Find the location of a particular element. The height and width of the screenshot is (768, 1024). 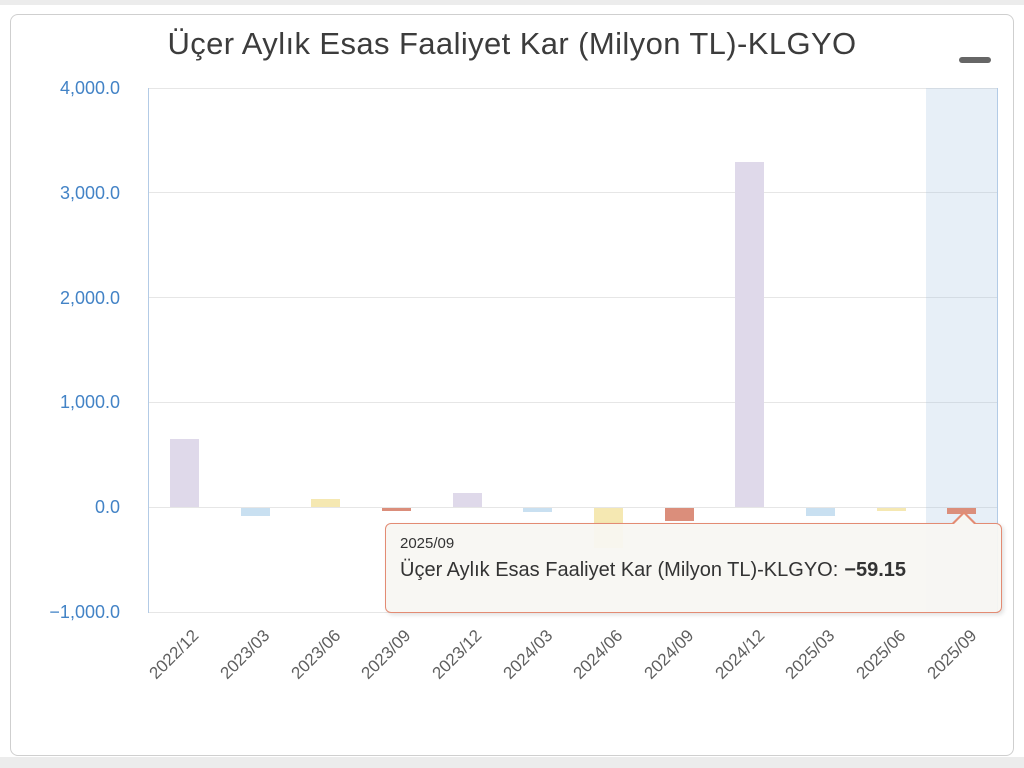

y-axis-label: 0.0 is located at coordinates (107, 507).